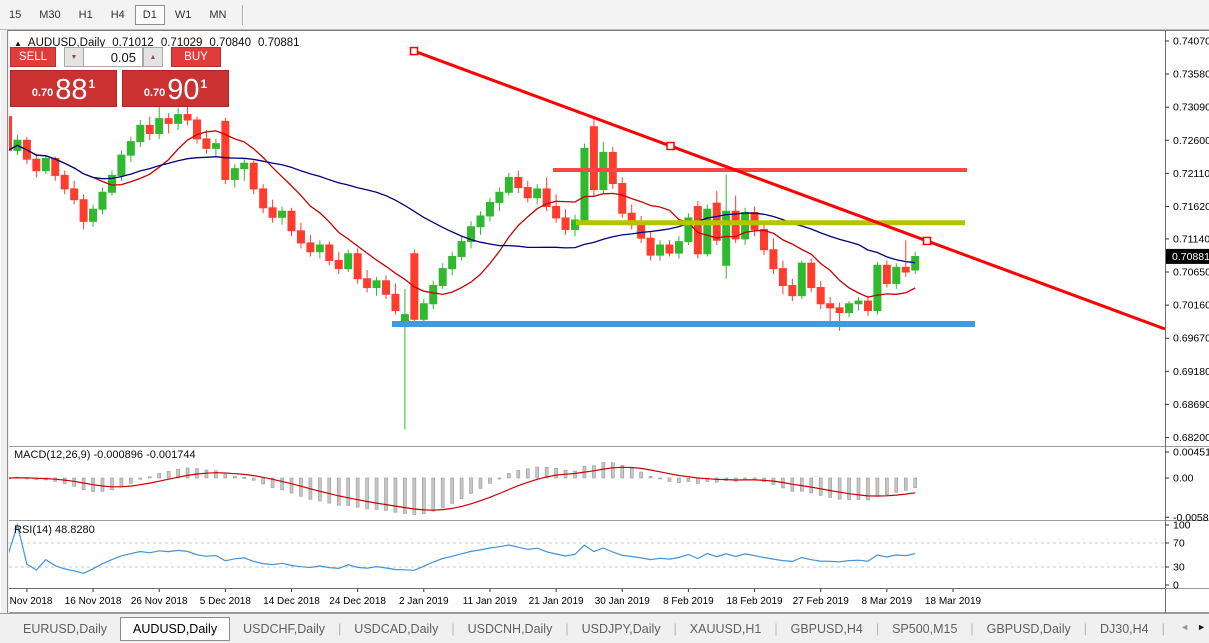  I want to click on svg-text: 30, so click(1179, 568).